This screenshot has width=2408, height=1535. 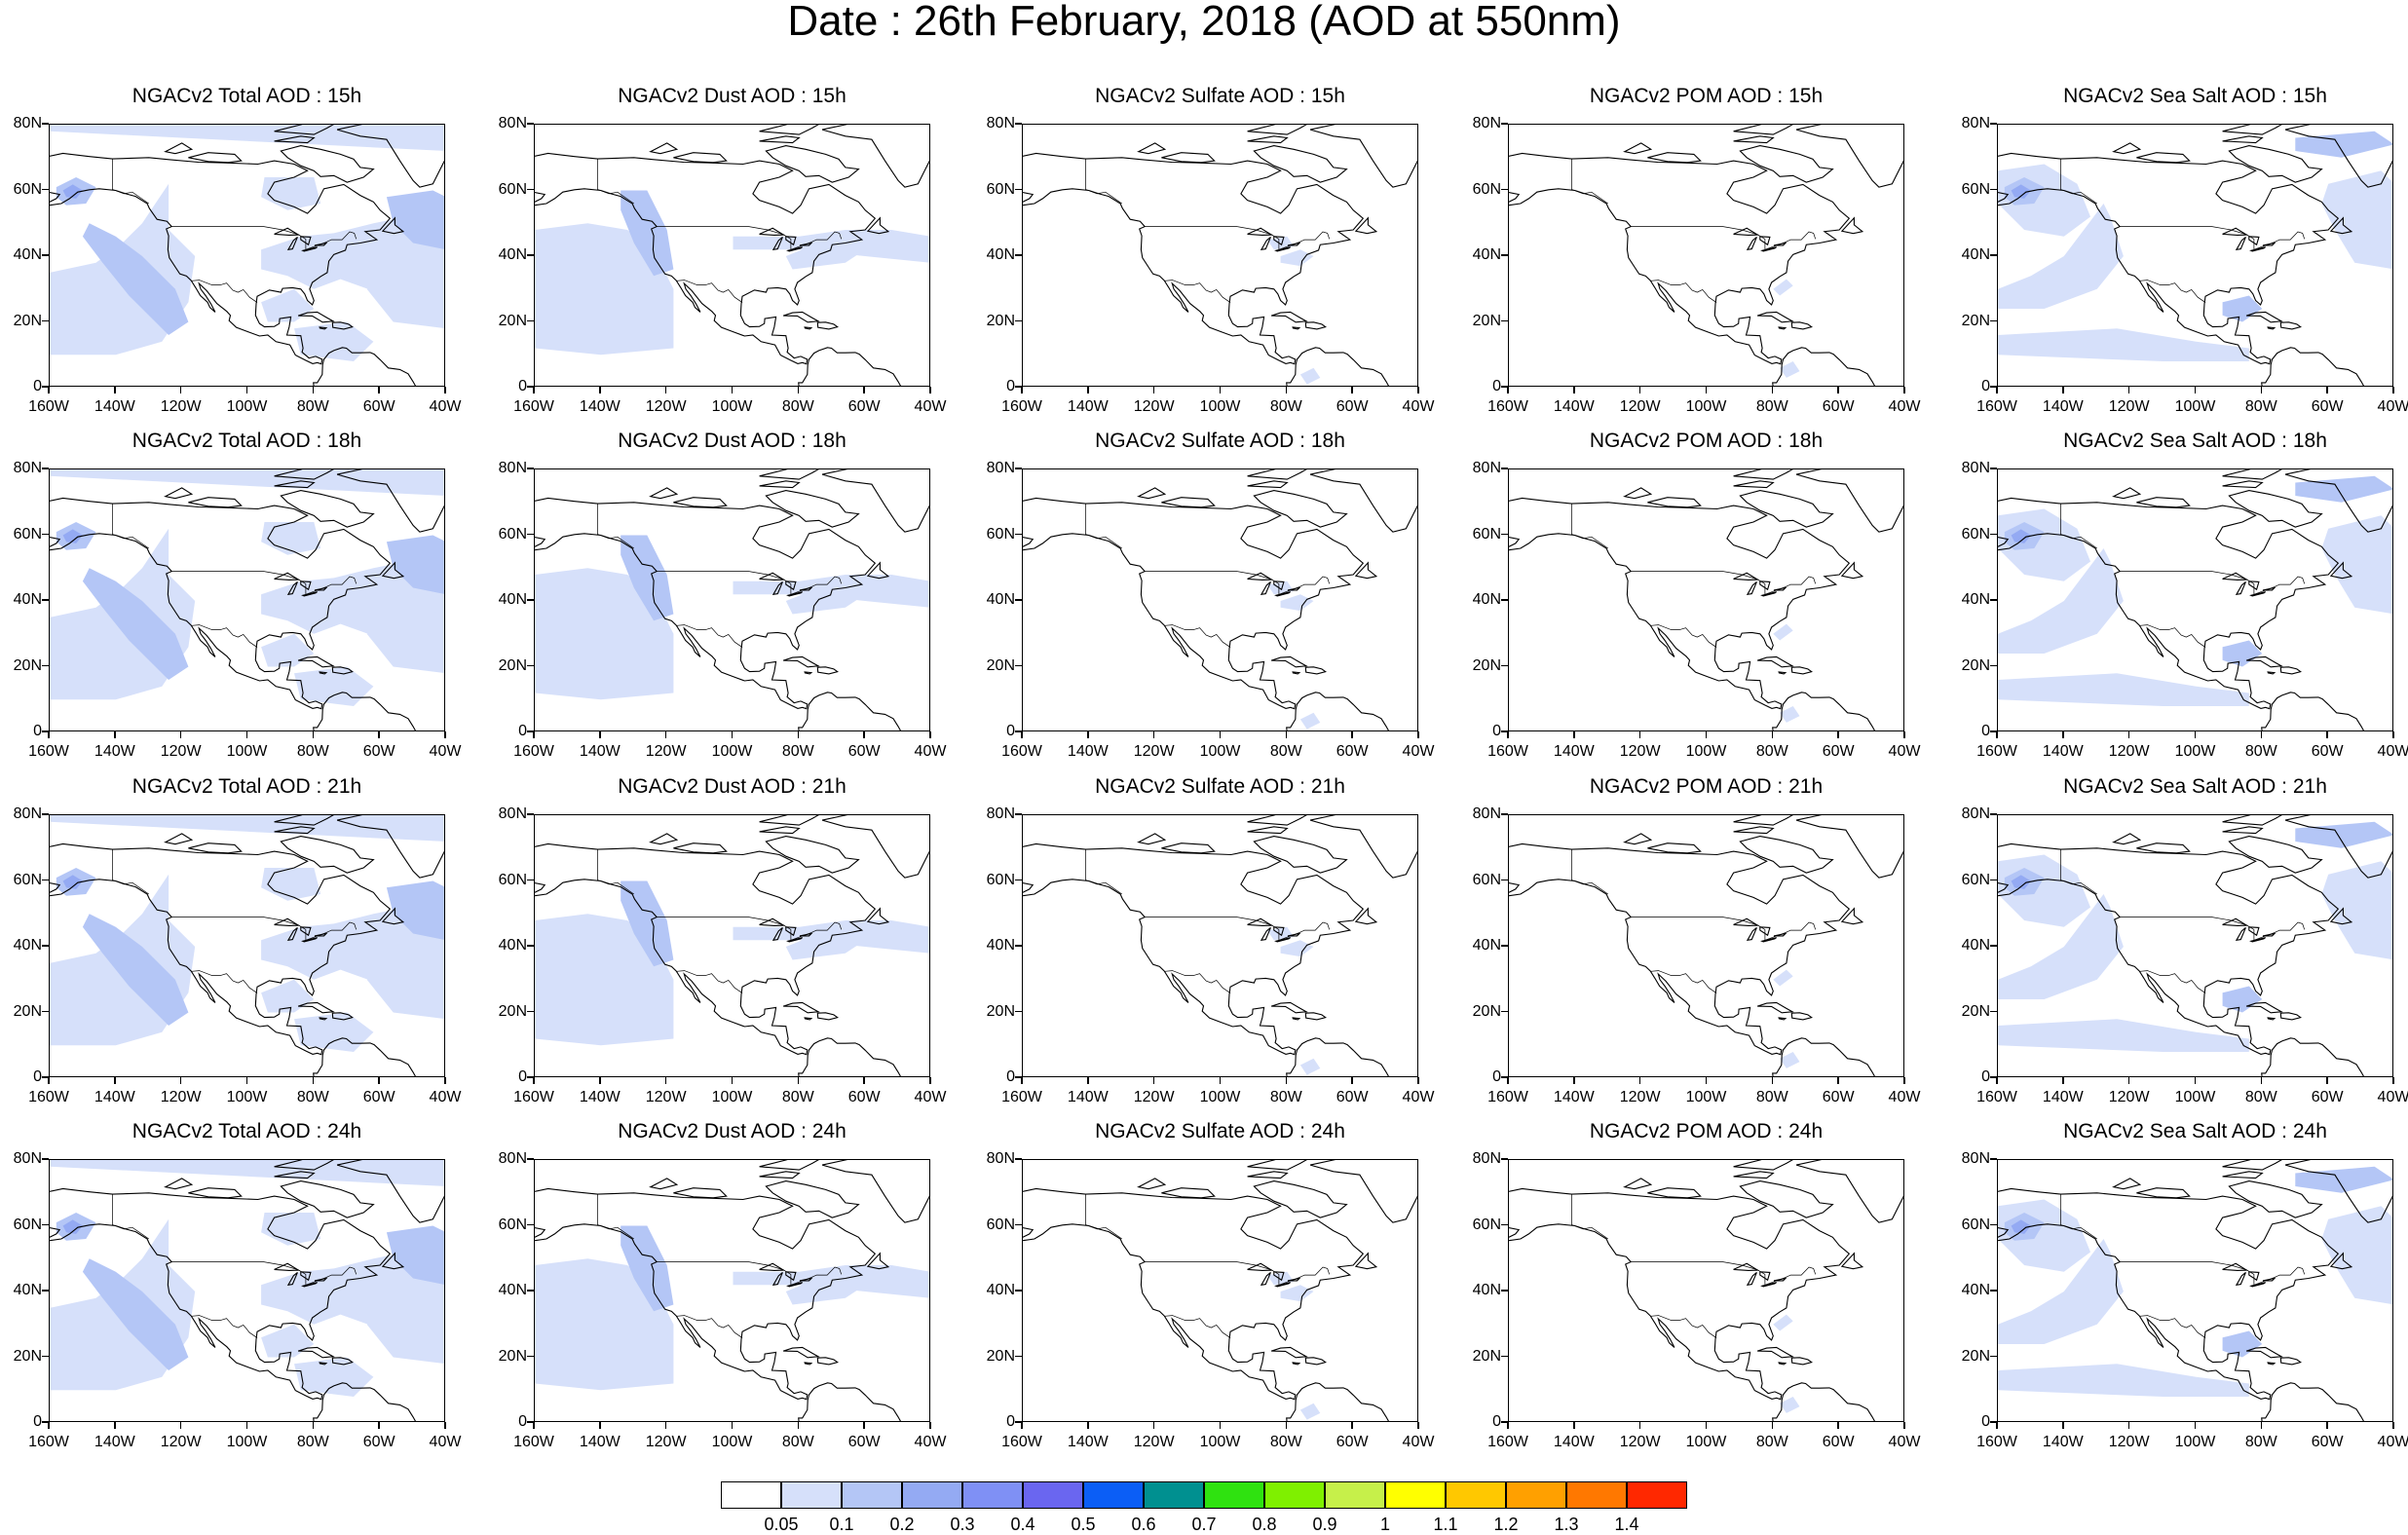 What do you see at coordinates (221, 603) in the screenshot?
I see `coastline-north-america` at bounding box center [221, 603].